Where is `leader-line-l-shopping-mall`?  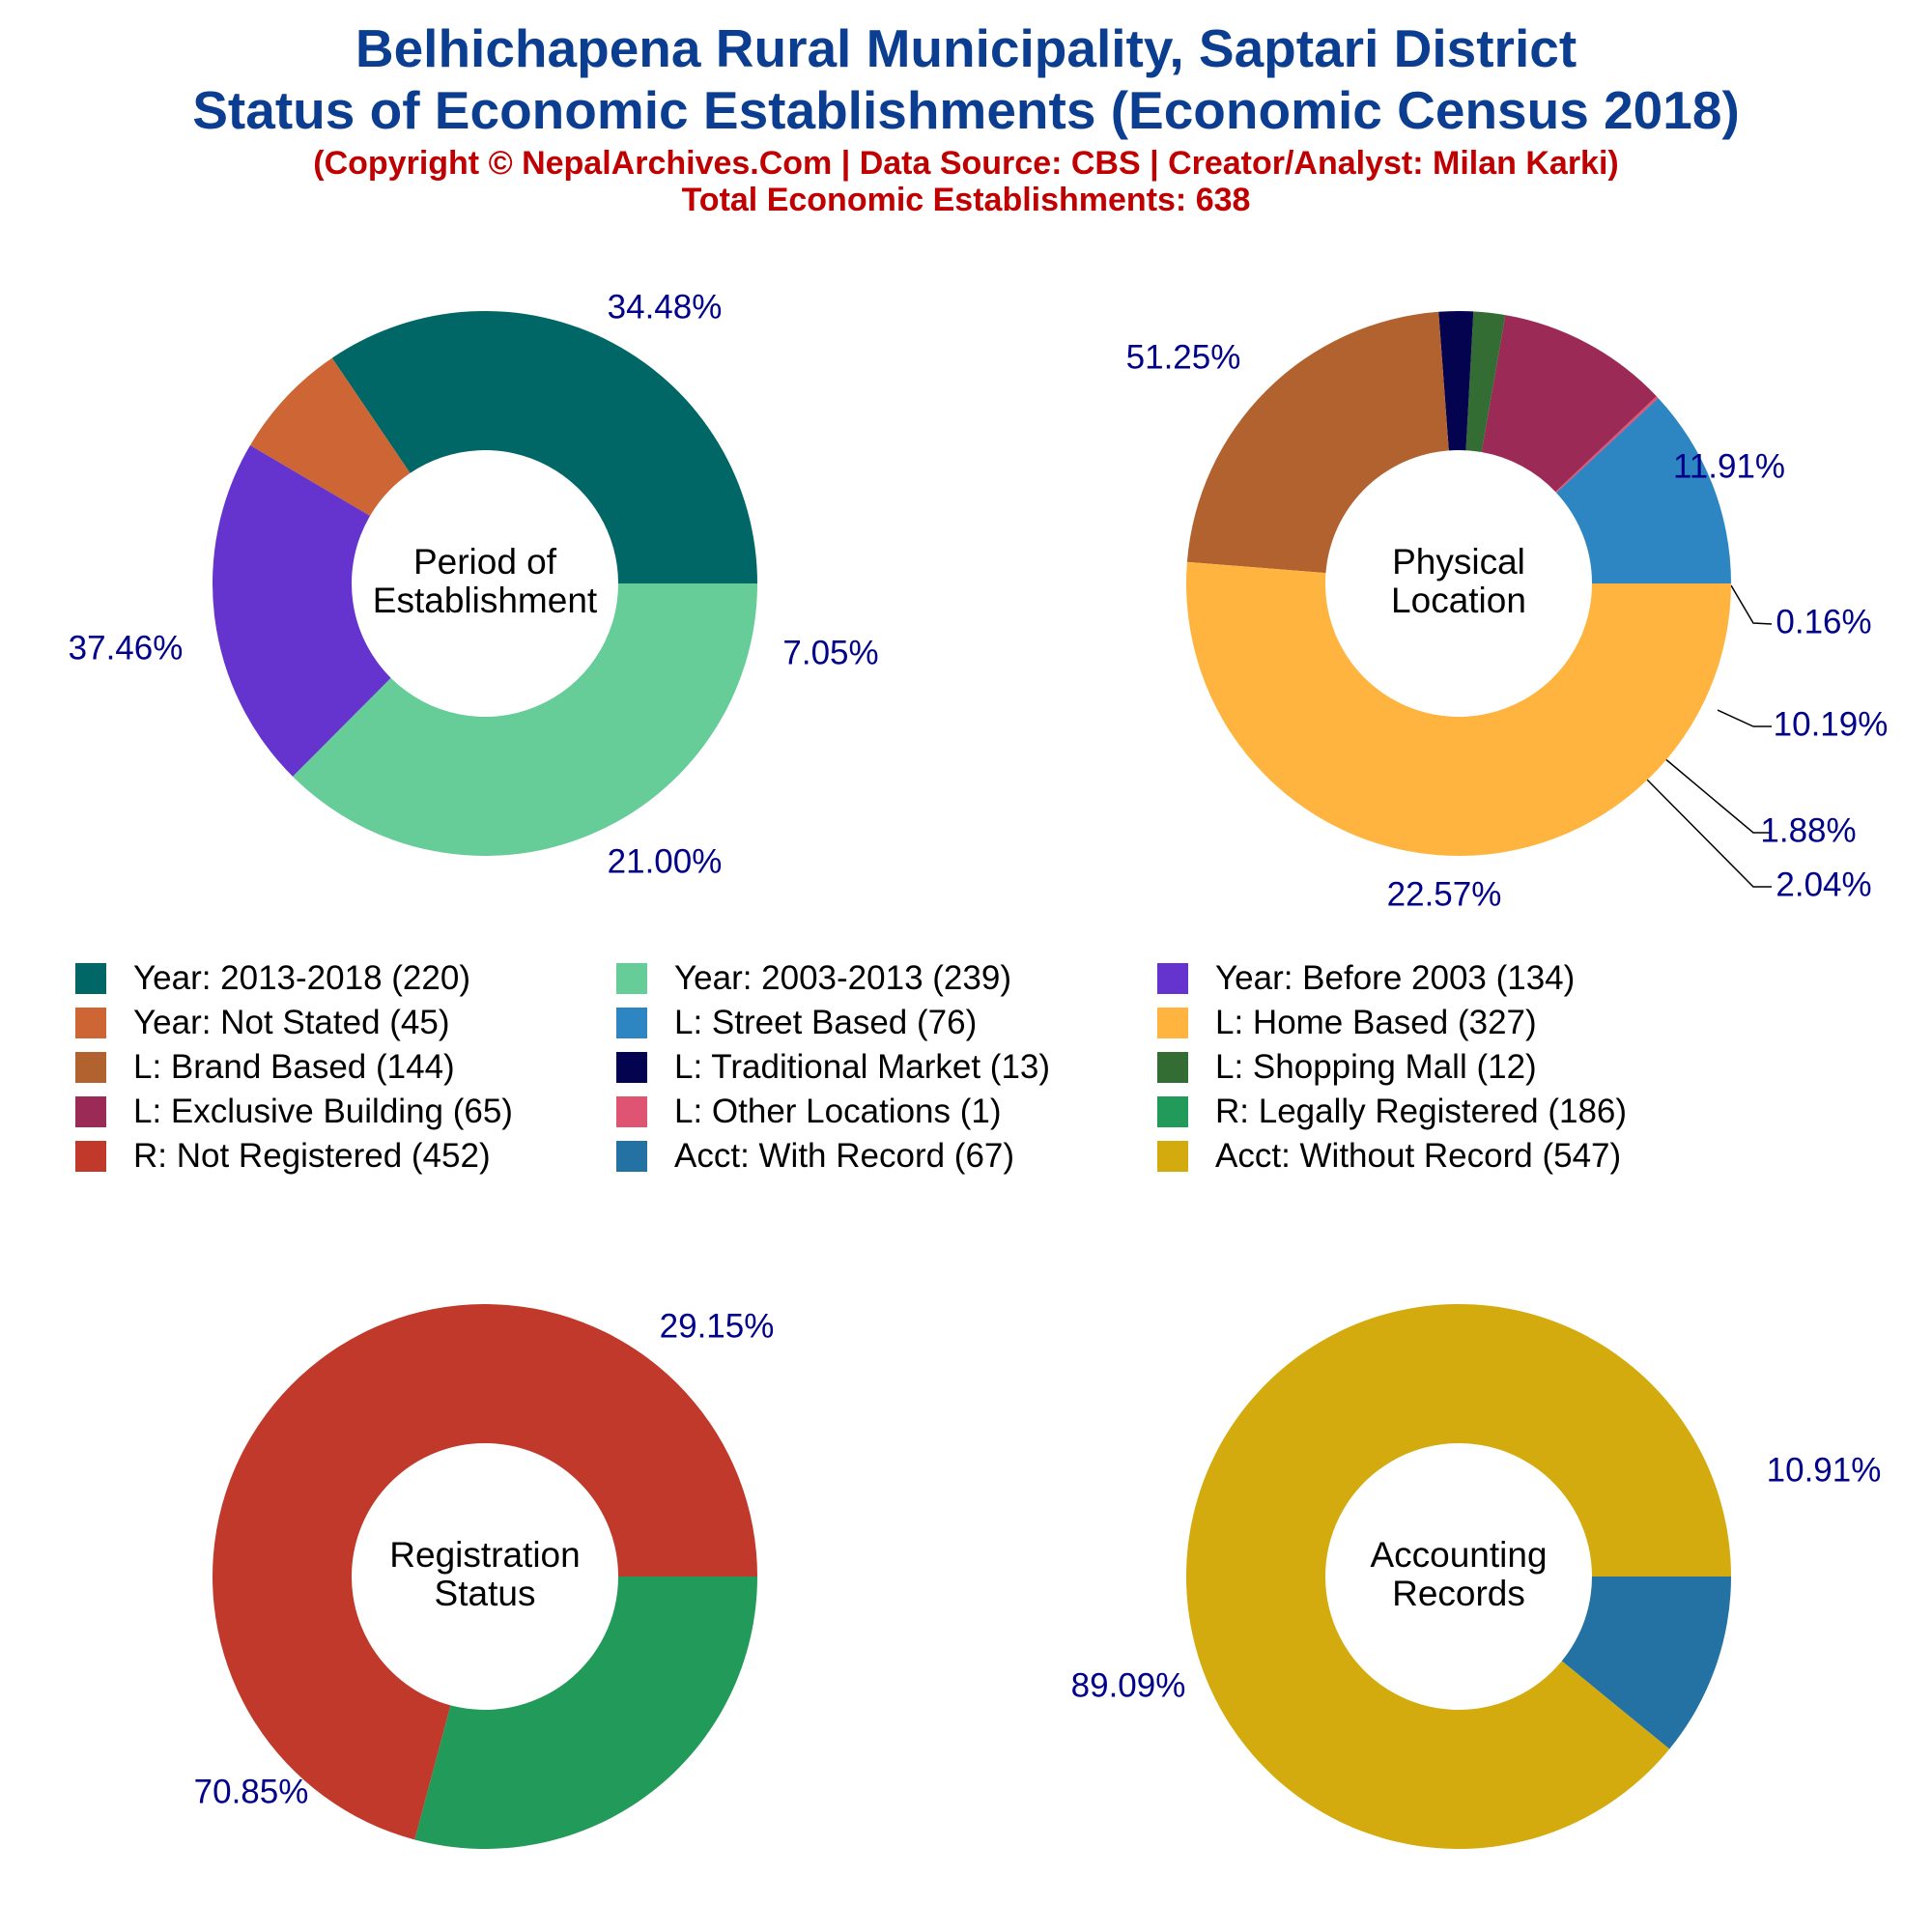
leader-line-l-shopping-mall is located at coordinates (1717, 795).